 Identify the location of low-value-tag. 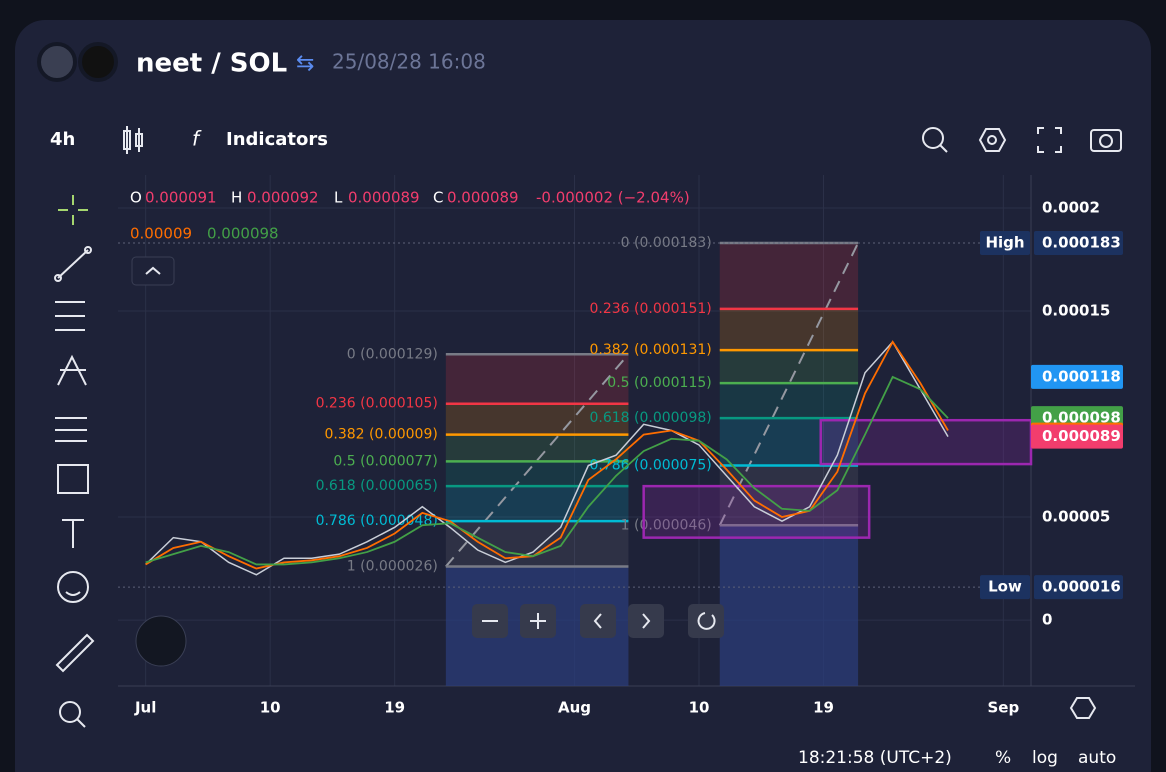
(1078, 587).